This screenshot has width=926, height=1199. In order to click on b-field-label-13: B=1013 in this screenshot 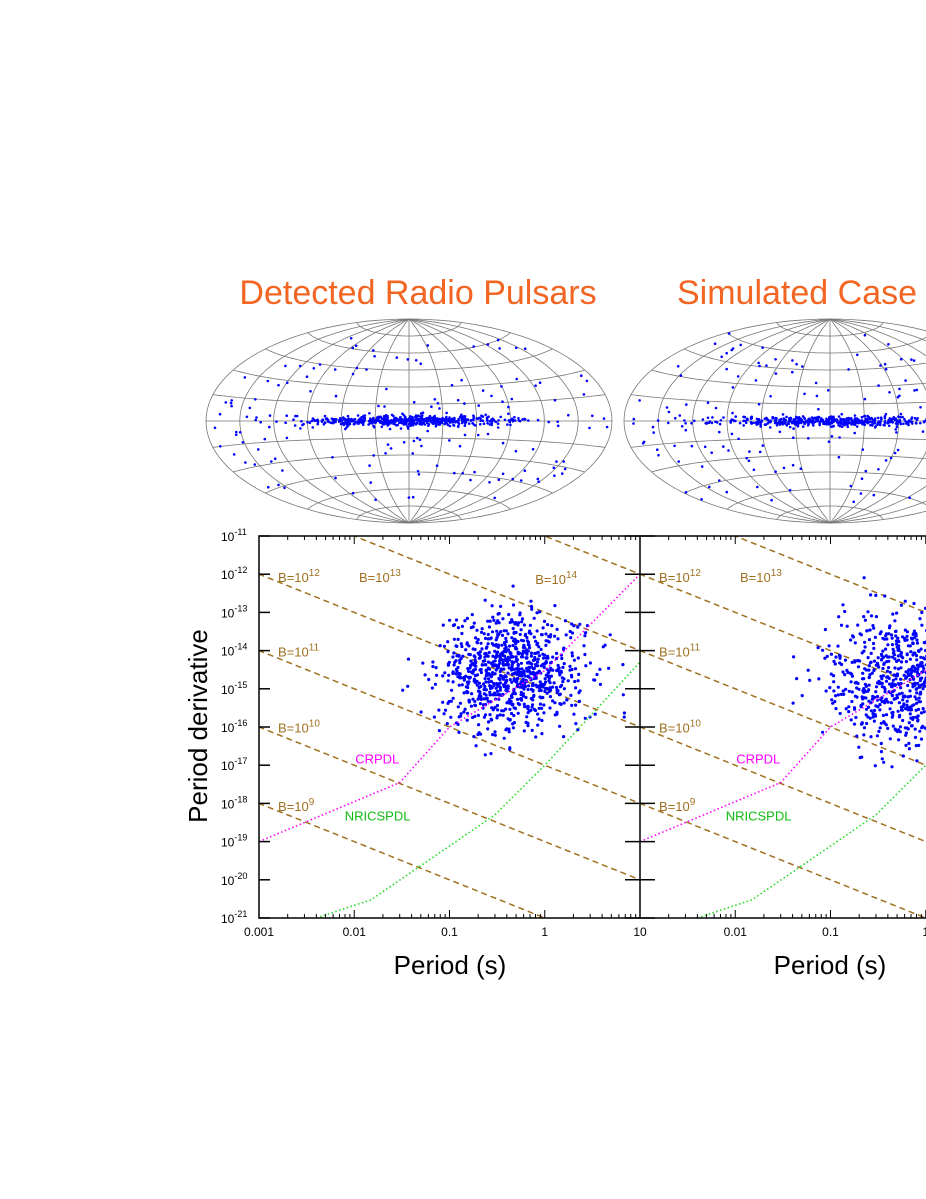, I will do `click(380, 576)`.